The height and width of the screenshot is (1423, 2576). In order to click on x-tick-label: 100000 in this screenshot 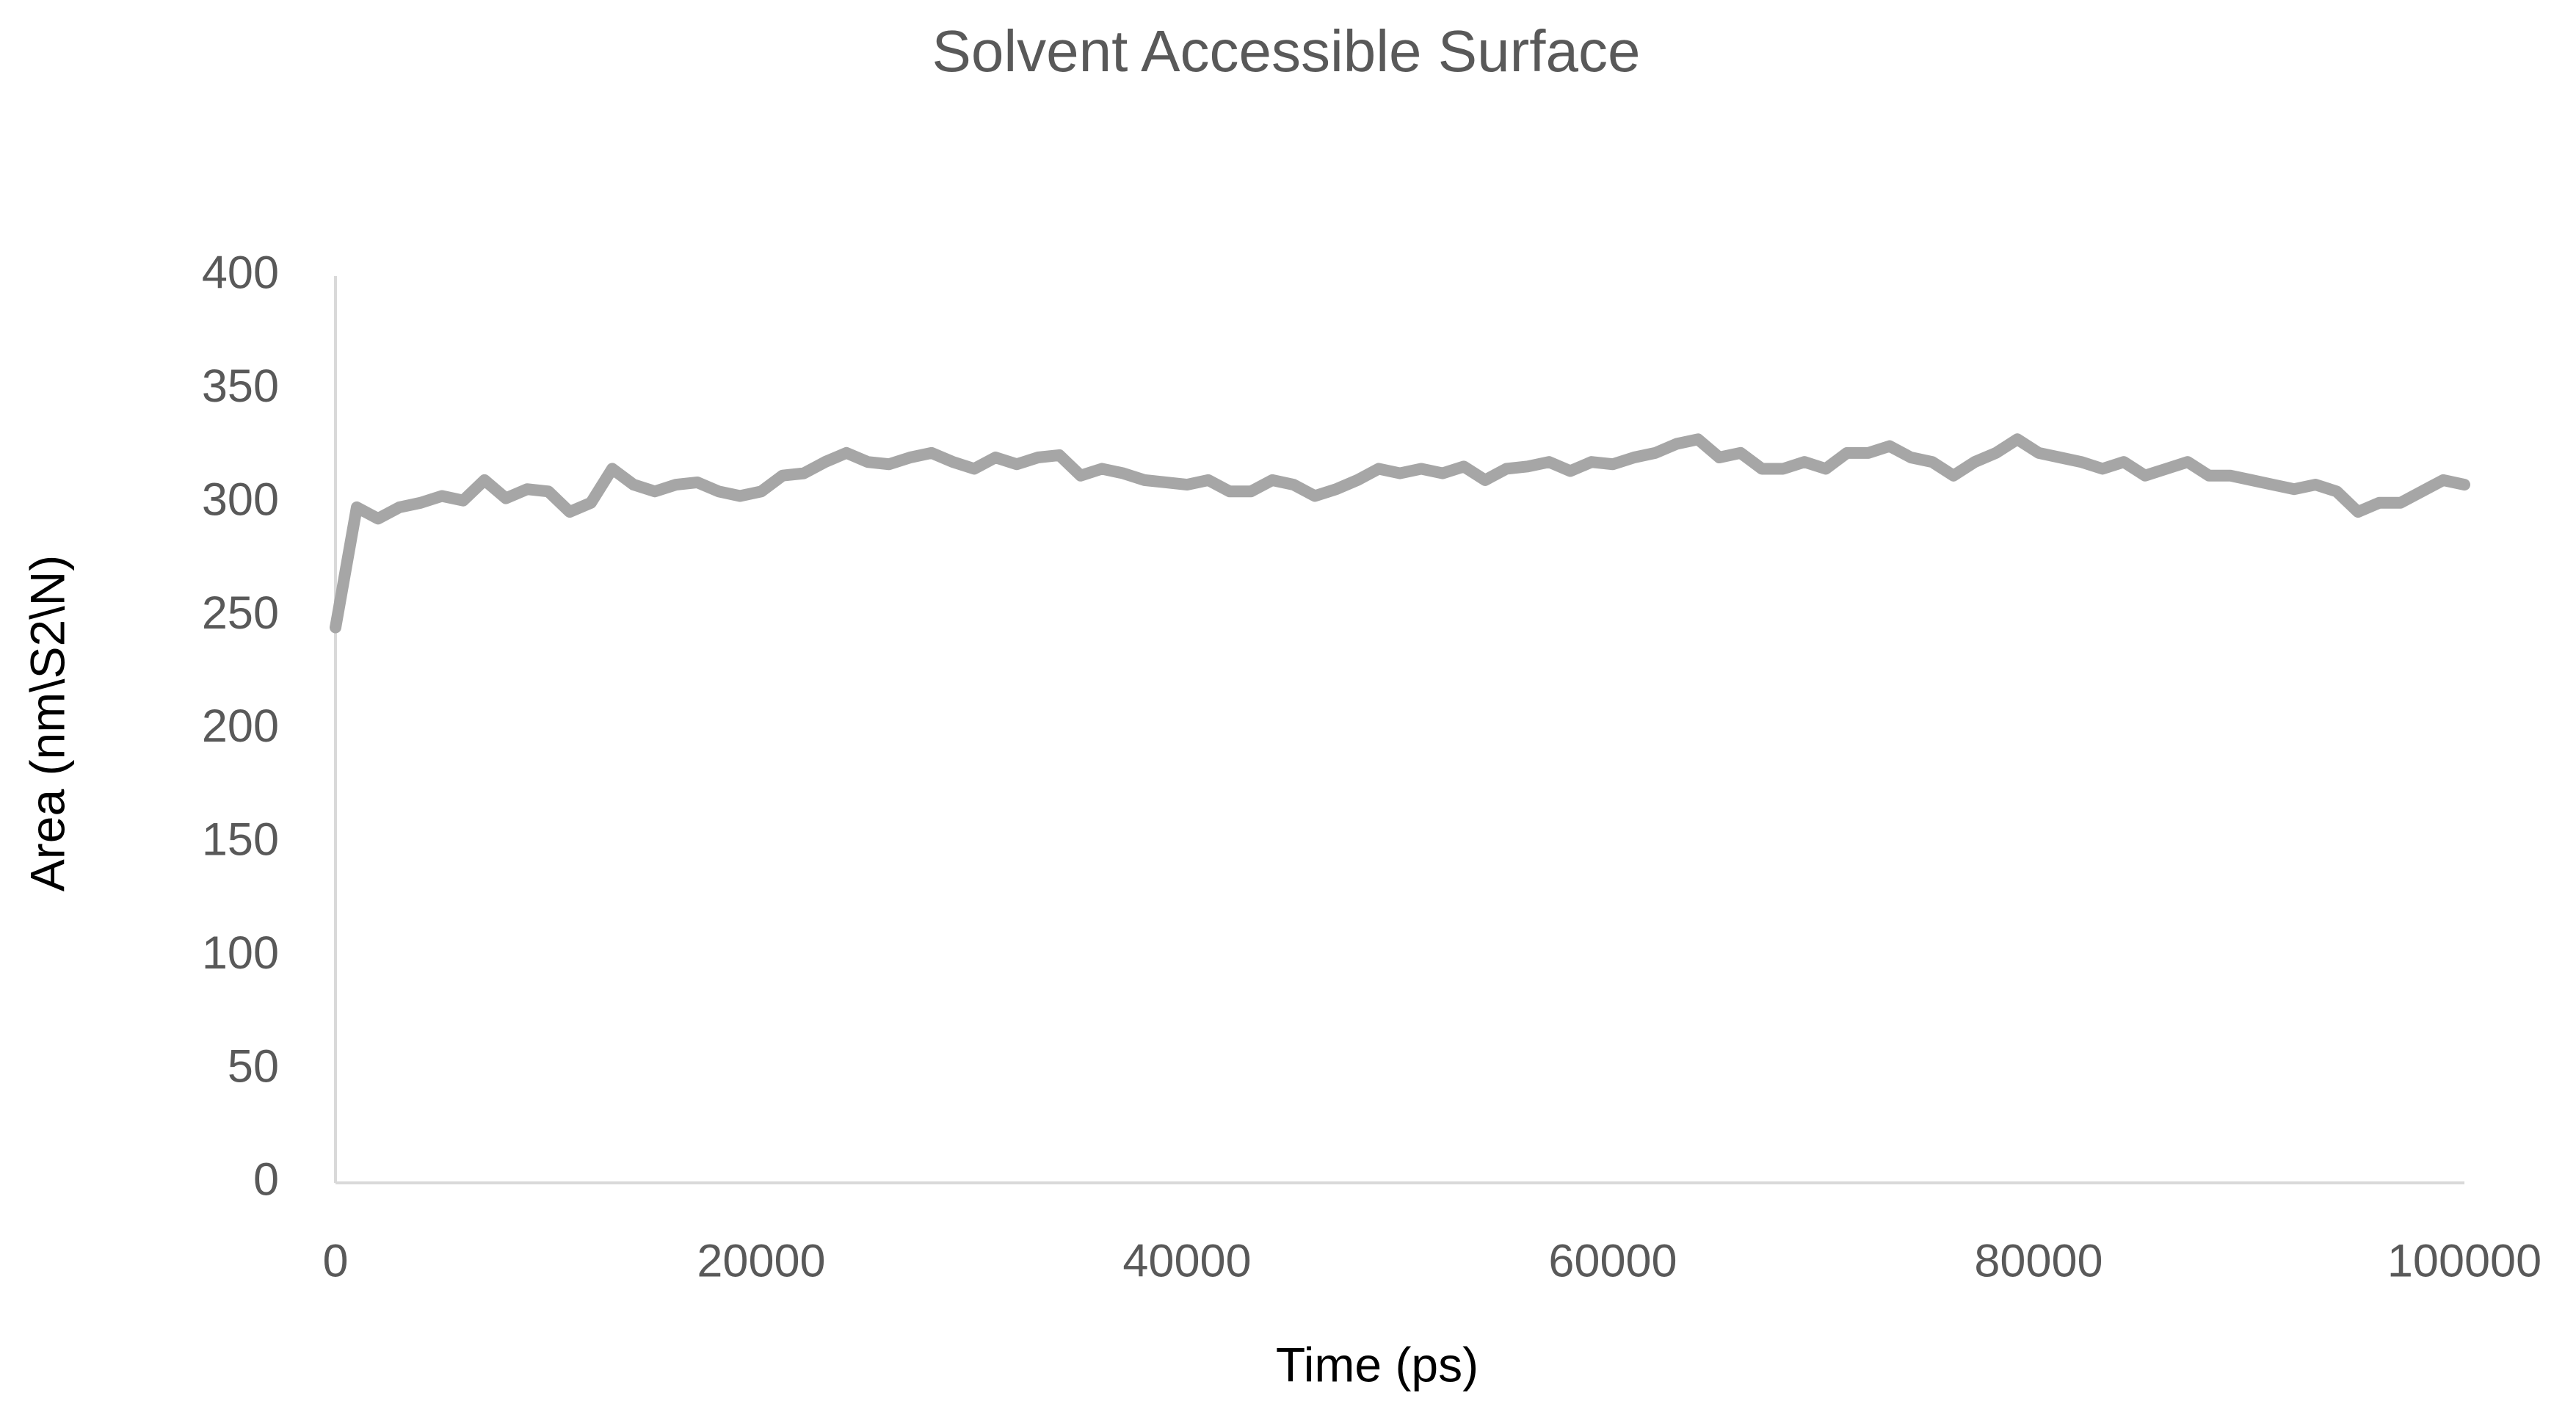, I will do `click(2464, 1261)`.